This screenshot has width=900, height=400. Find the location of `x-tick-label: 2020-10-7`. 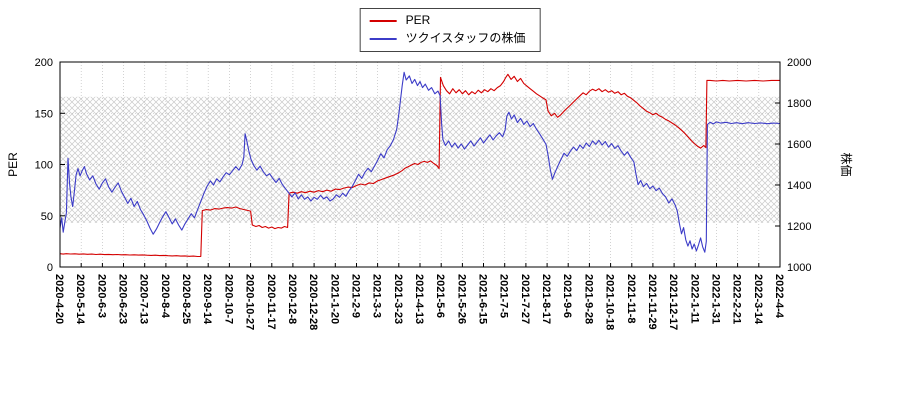

x-tick-label: 2020-10-7 is located at coordinates (228, 299).